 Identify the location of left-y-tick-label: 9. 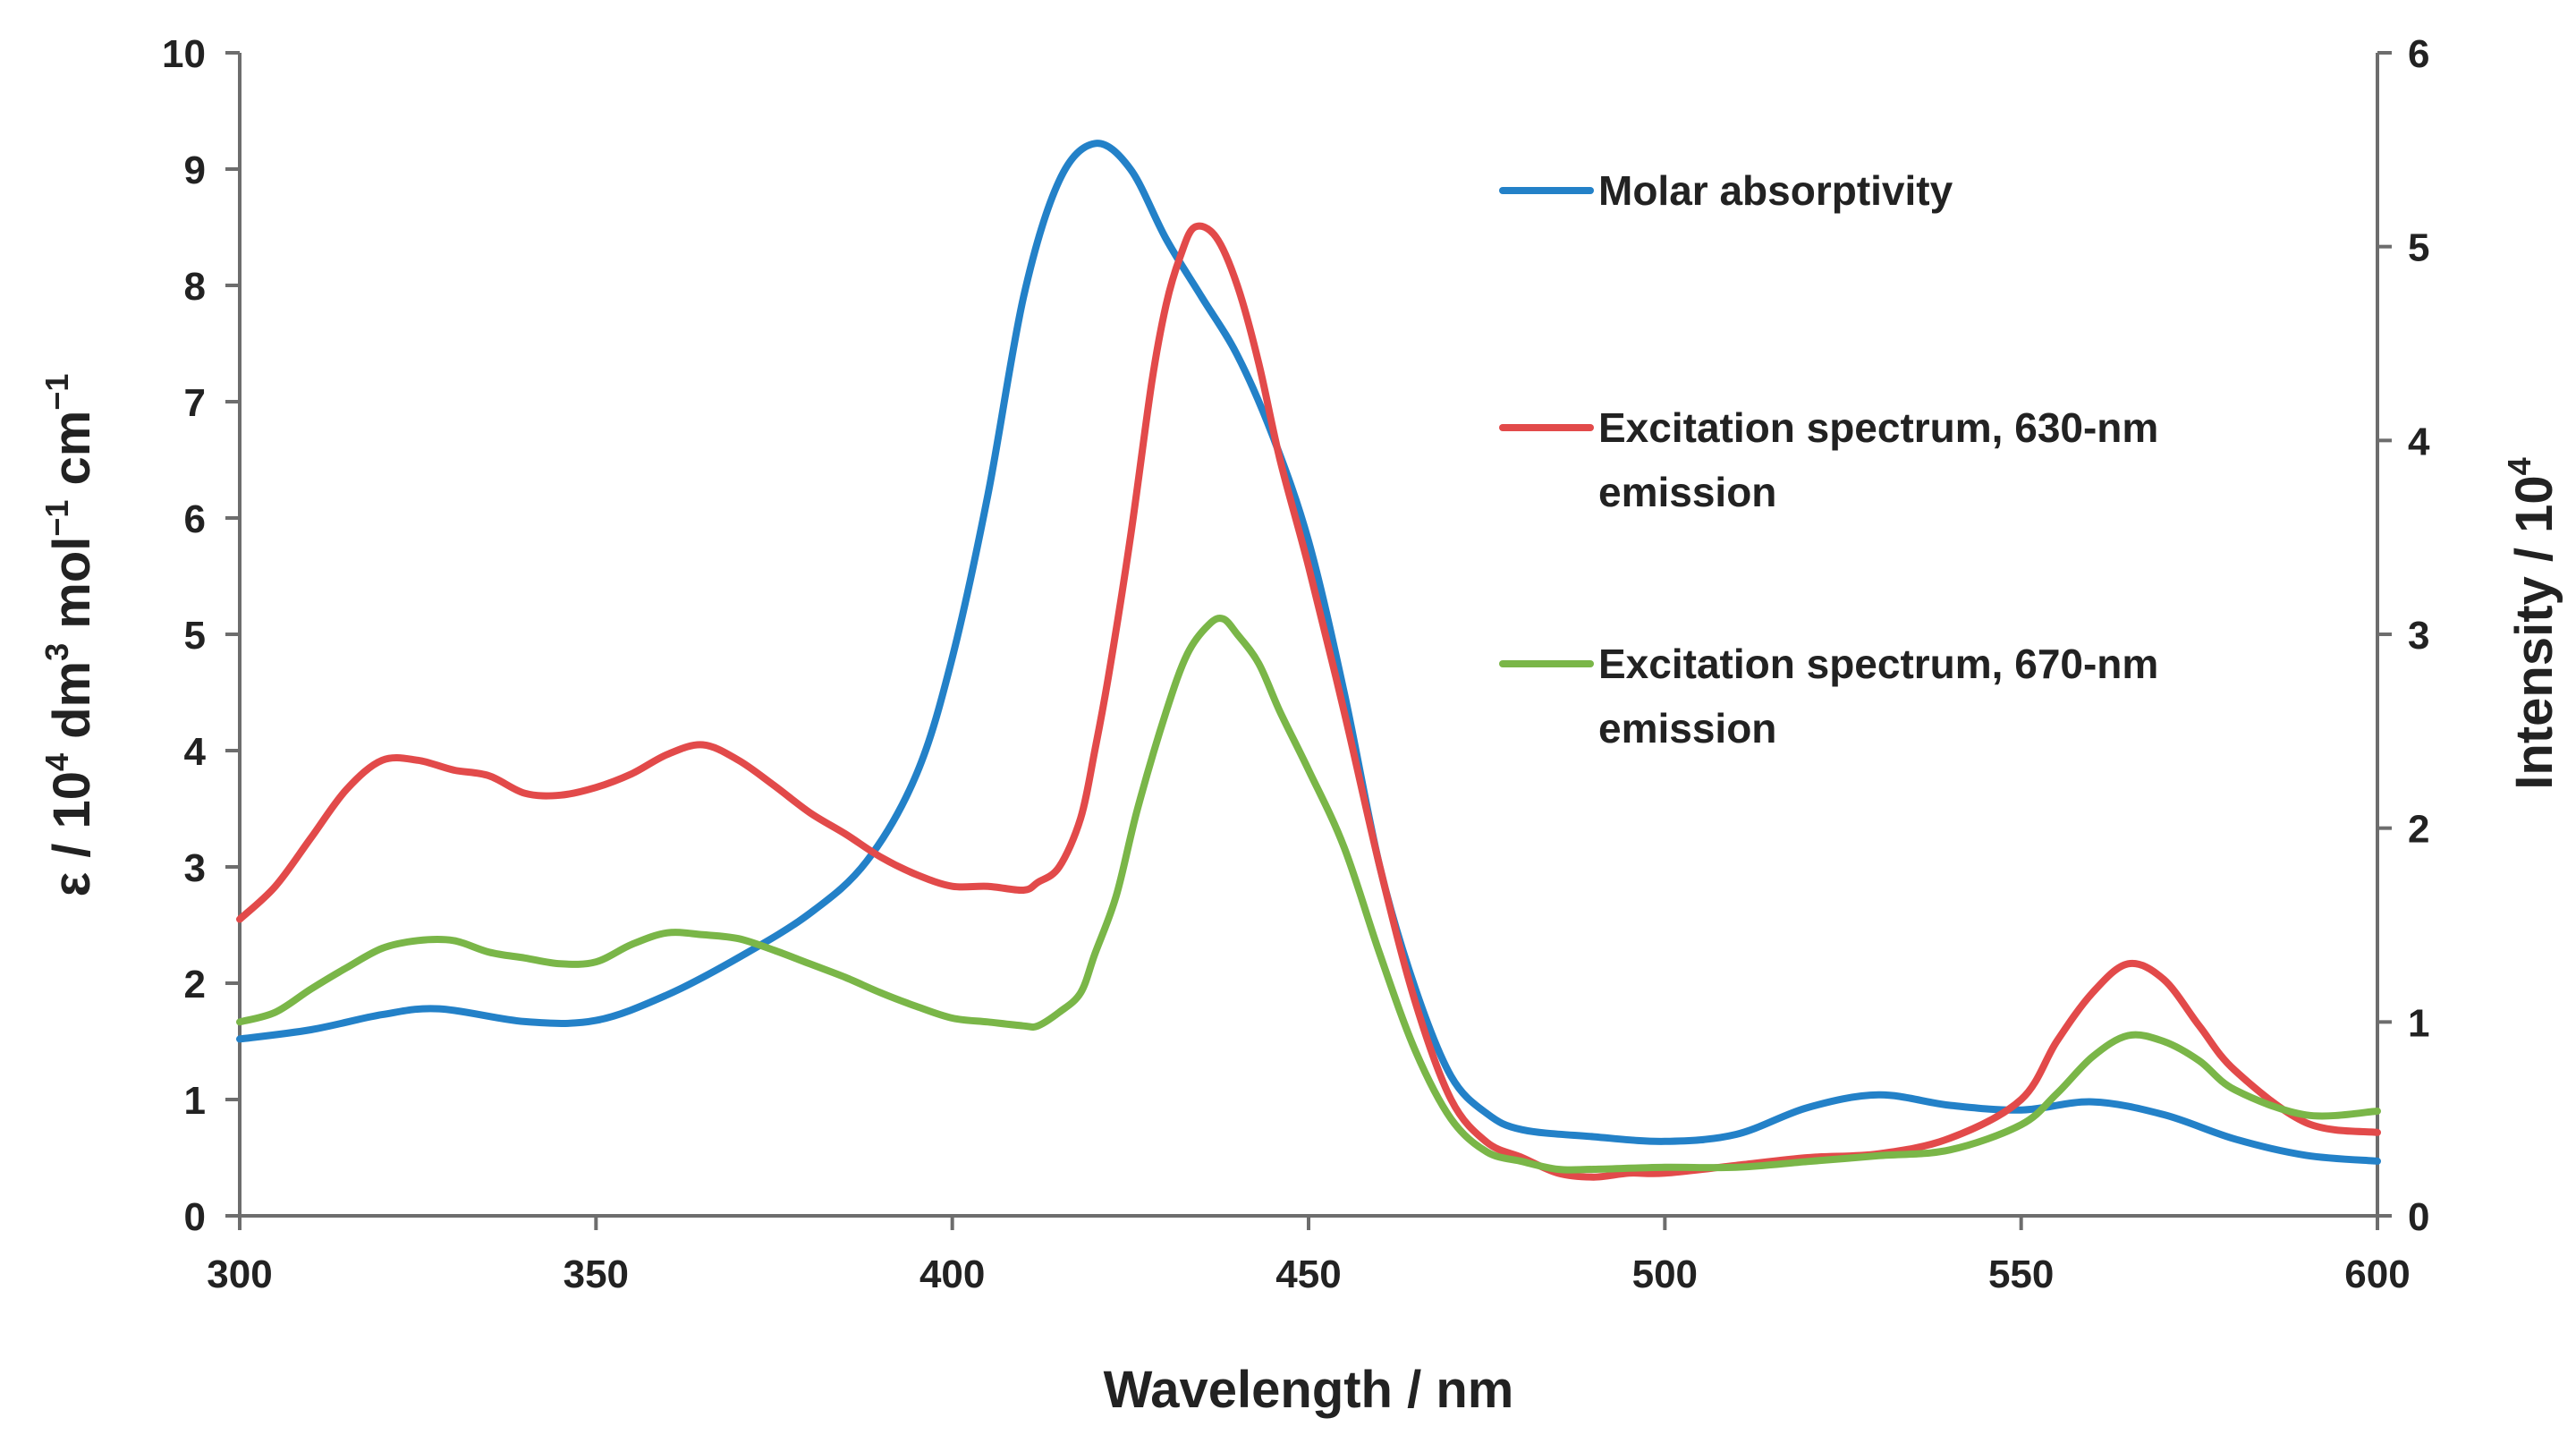
(195, 170).